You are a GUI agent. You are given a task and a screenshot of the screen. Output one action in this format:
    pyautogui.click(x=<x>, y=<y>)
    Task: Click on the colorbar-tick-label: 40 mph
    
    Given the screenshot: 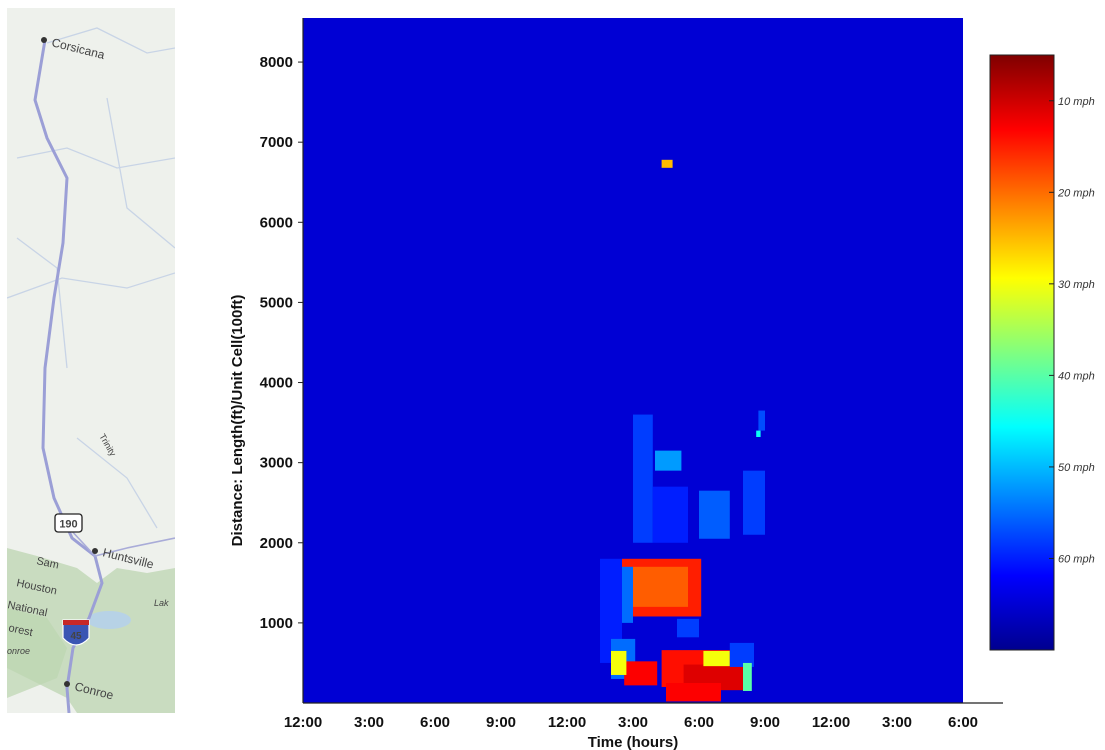 What is the action you would take?
    pyautogui.click(x=1076, y=376)
    